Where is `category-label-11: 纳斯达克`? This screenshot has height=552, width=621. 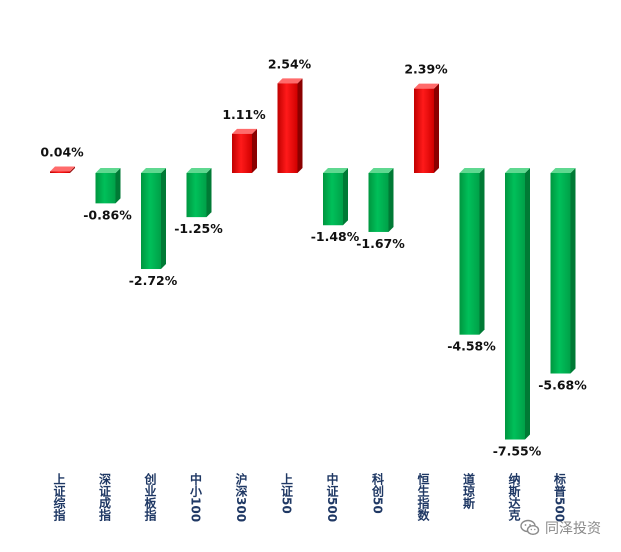 category-label-11: 纳斯达克 is located at coordinates (514, 497).